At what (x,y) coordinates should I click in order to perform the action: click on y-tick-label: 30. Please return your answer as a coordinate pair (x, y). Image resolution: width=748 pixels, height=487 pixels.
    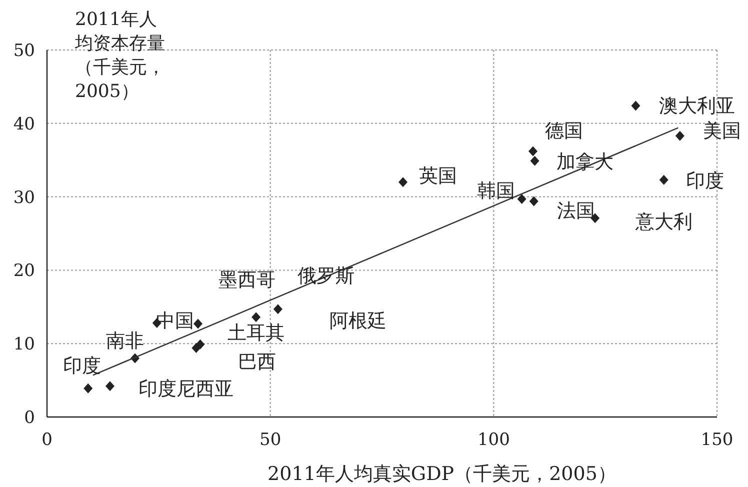
    Looking at the image, I should click on (24, 198).